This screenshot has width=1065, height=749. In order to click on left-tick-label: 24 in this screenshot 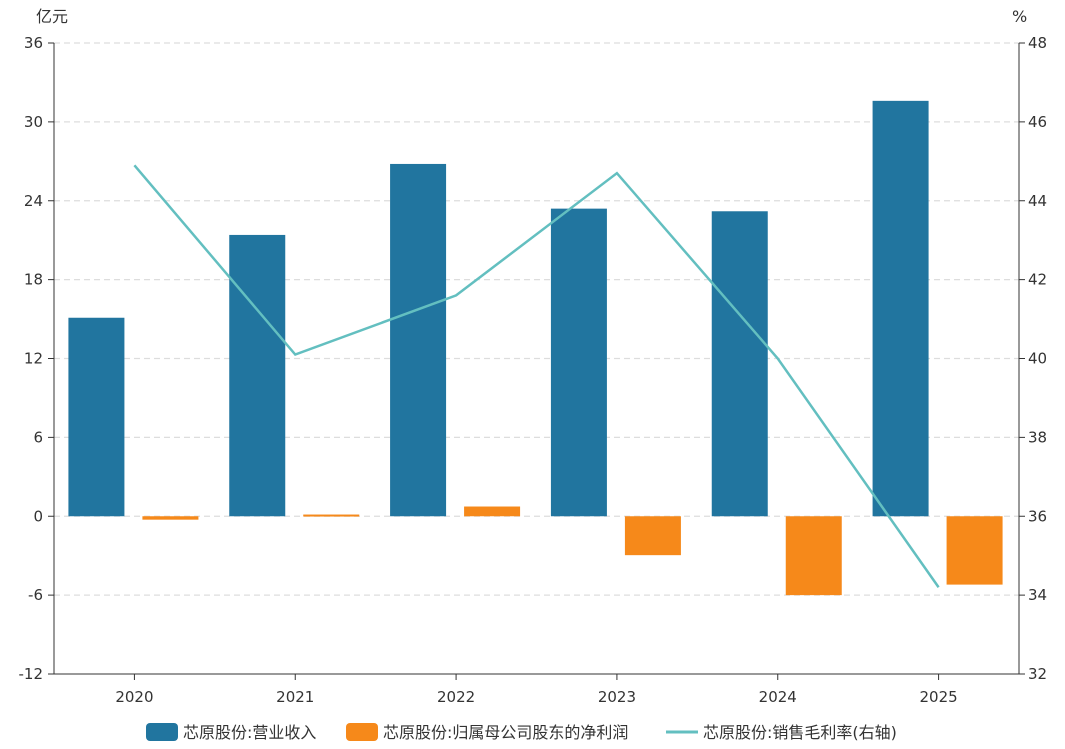, I will do `click(33, 201)`.